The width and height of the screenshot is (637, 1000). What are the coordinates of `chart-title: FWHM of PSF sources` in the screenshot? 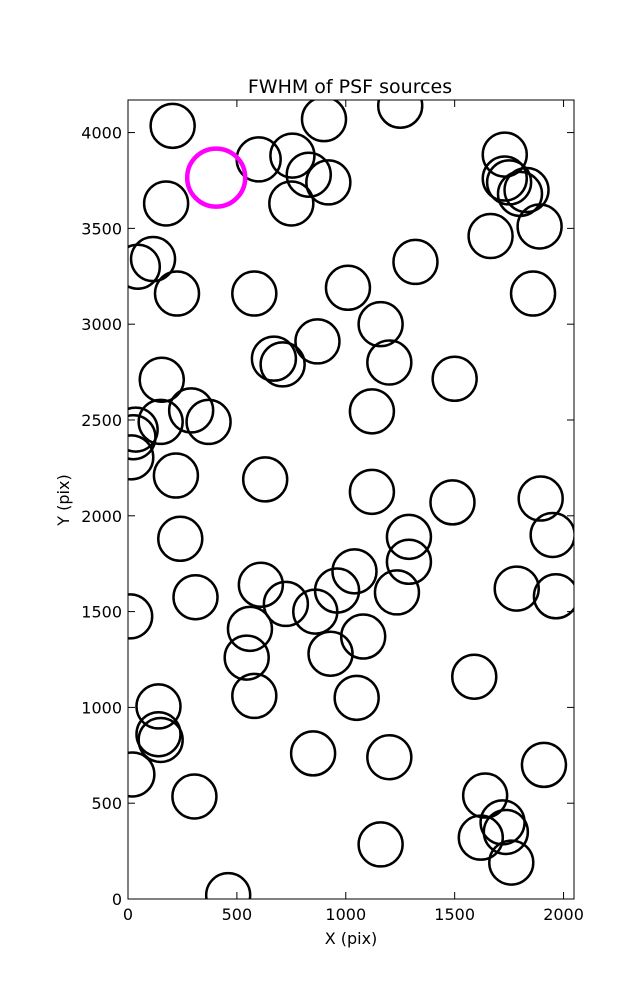 It's located at (350, 87).